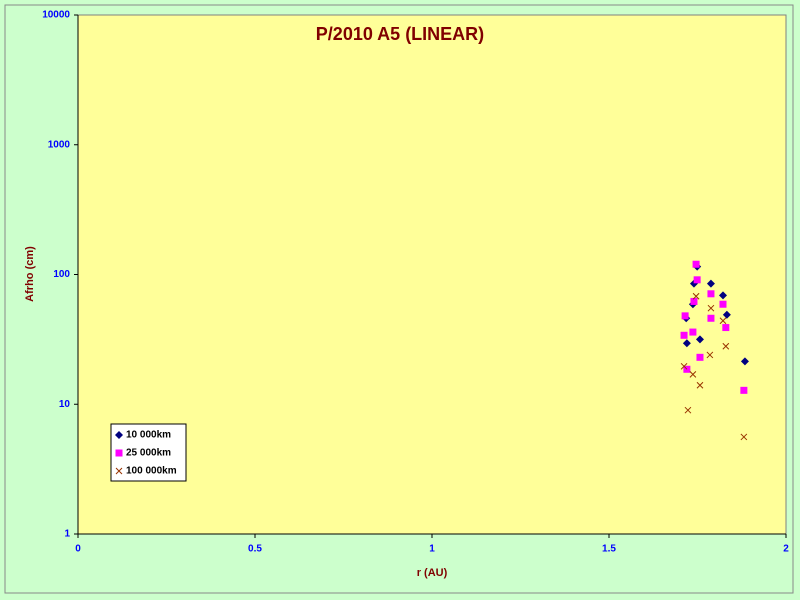 This screenshot has width=800, height=600. I want to click on y-tick-label: 100, so click(61, 274).